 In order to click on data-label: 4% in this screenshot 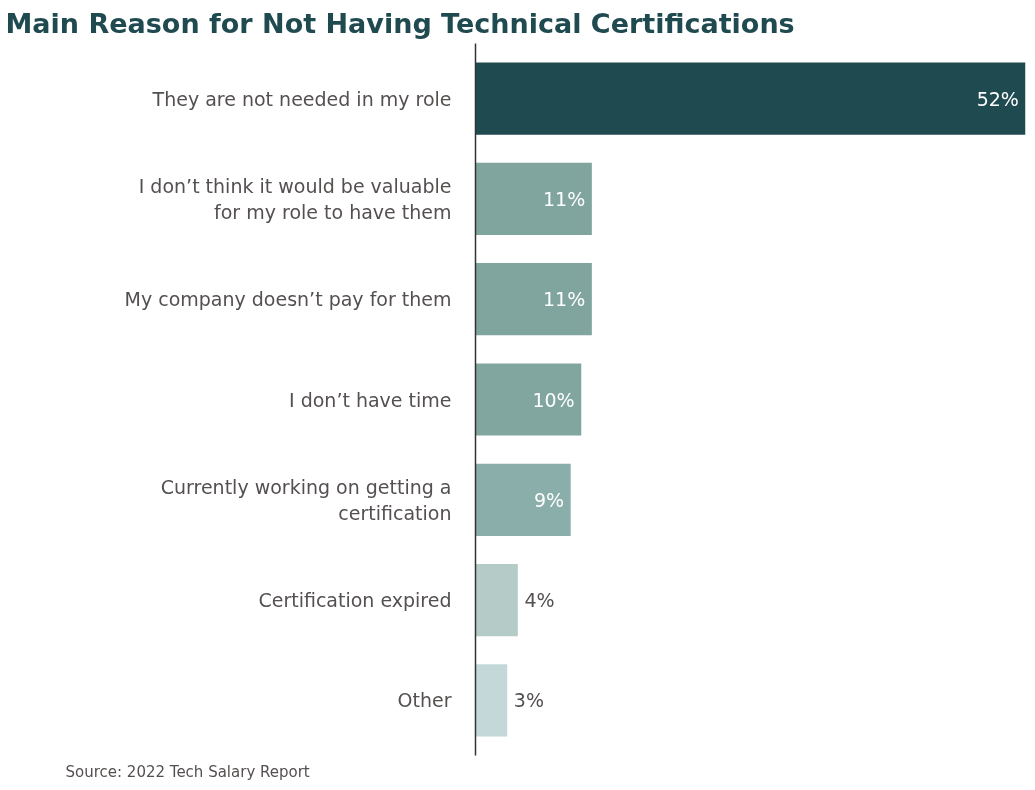, I will do `click(539, 600)`.